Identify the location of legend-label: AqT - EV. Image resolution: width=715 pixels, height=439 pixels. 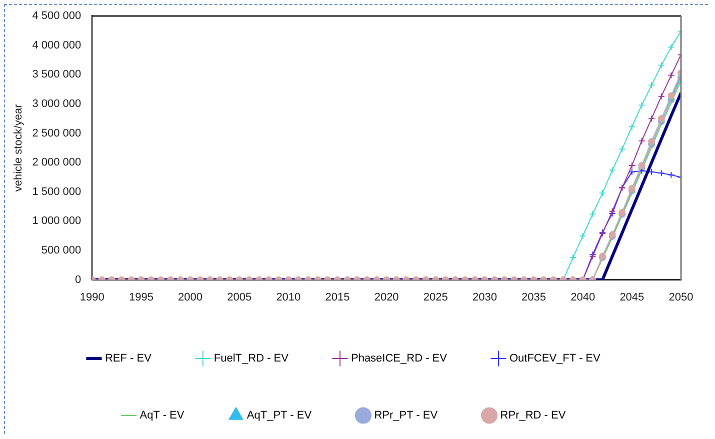
(162, 416).